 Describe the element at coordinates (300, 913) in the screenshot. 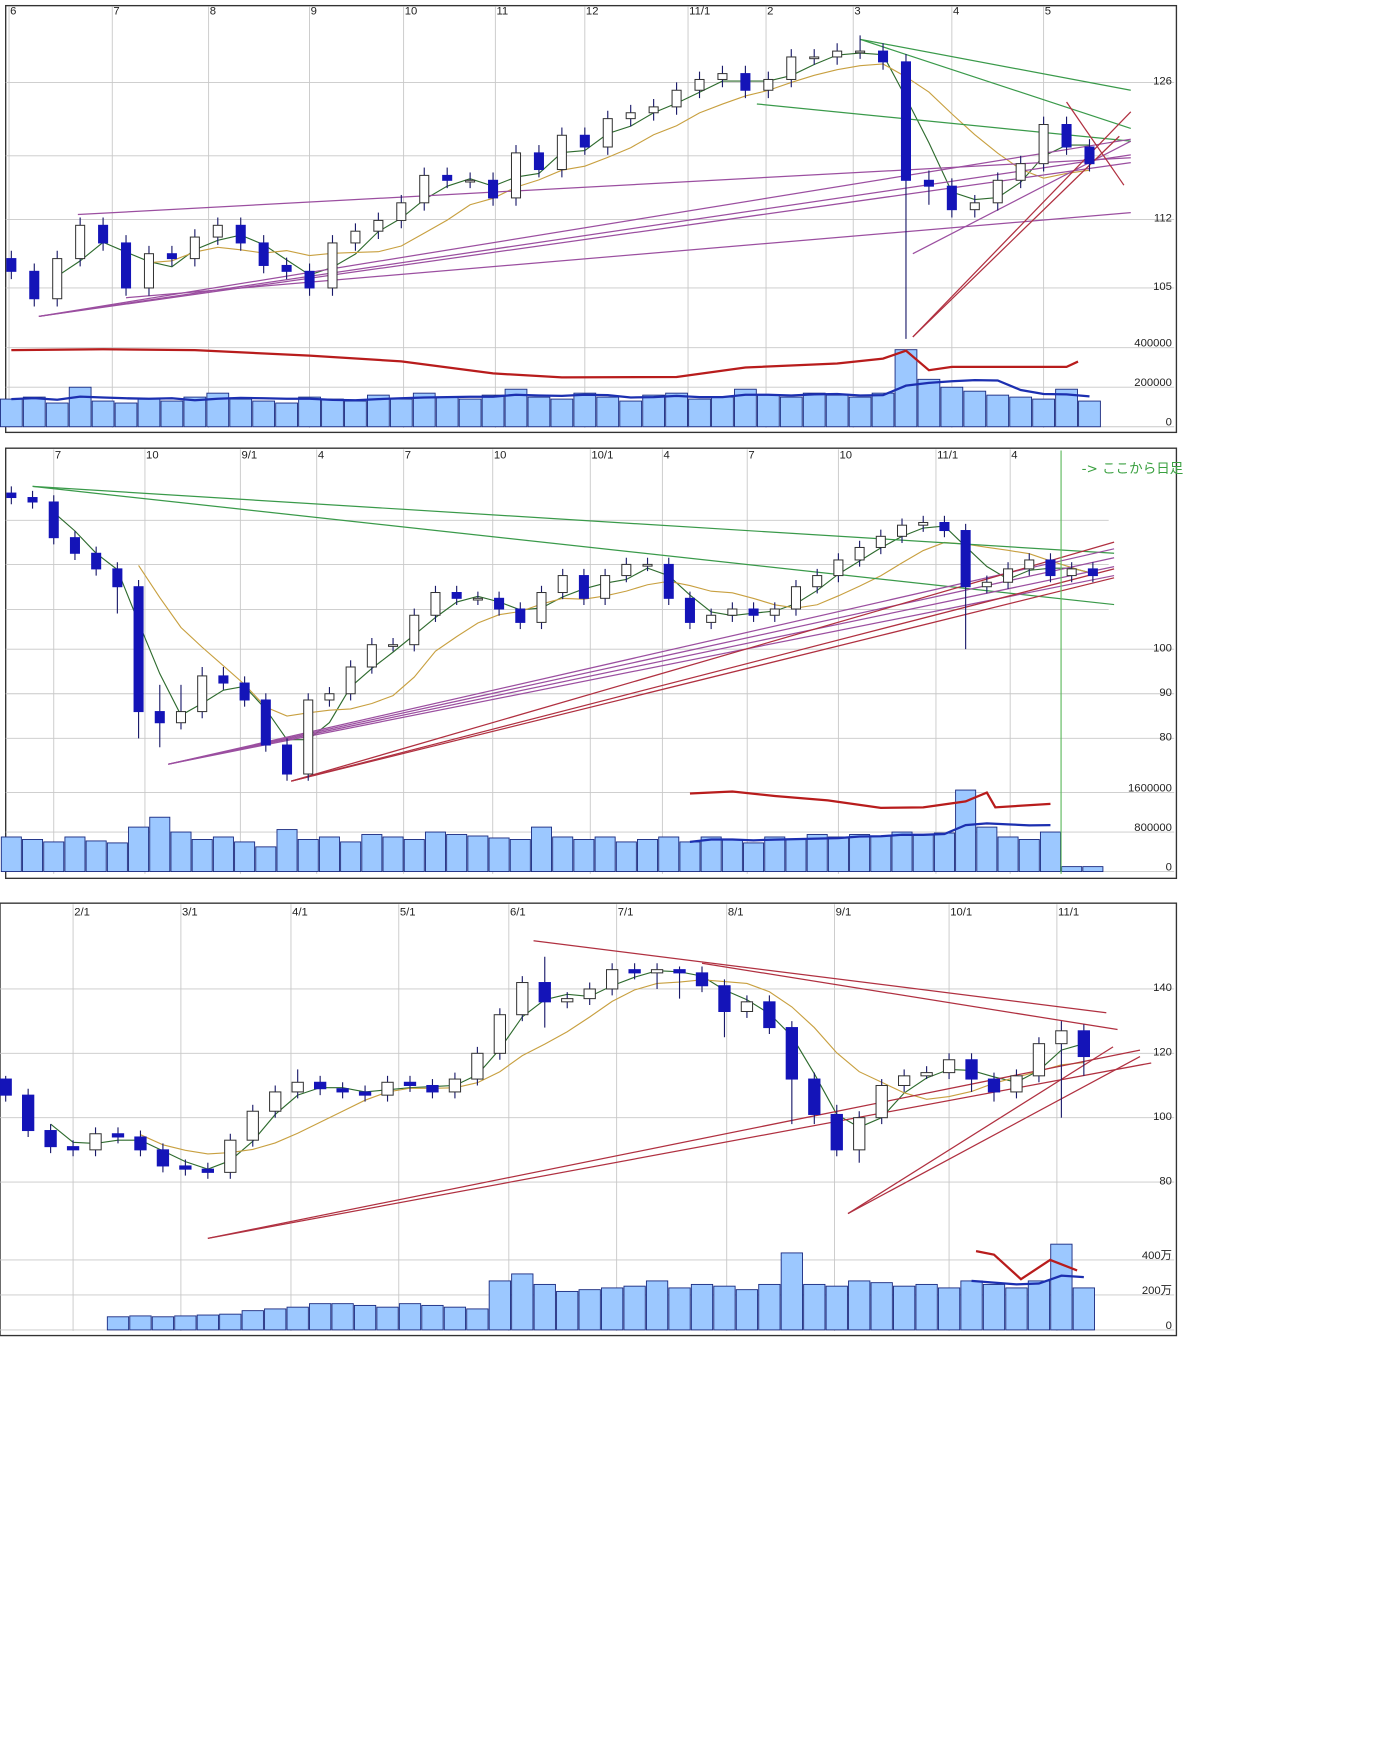

I see `x-tick-label: 4/1` at that location.